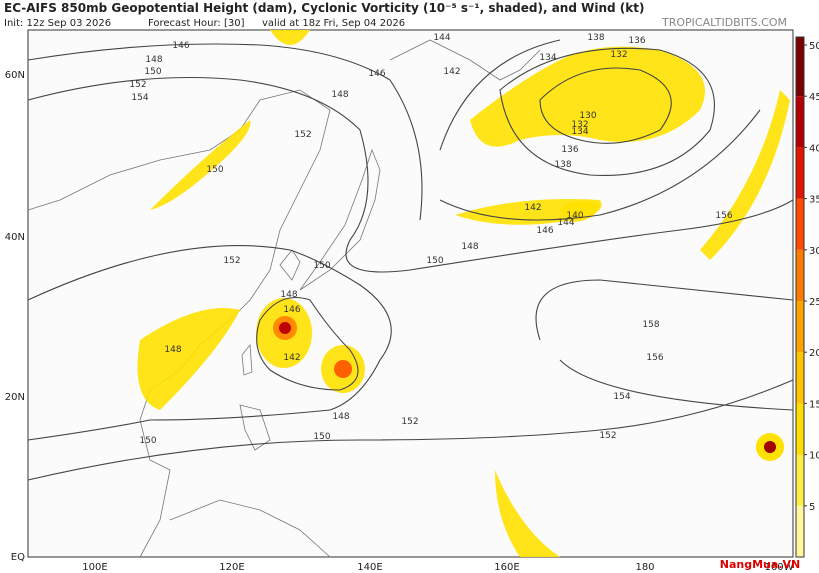 The image size is (819, 573). What do you see at coordinates (650, 325) in the screenshot?
I see `contour-label: 158` at bounding box center [650, 325].